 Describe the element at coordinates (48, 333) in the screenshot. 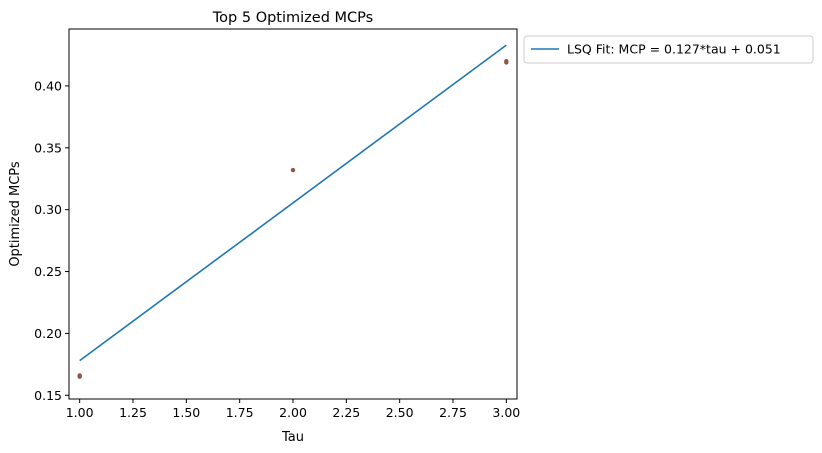

I see `y-tick-label: 0.20` at that location.